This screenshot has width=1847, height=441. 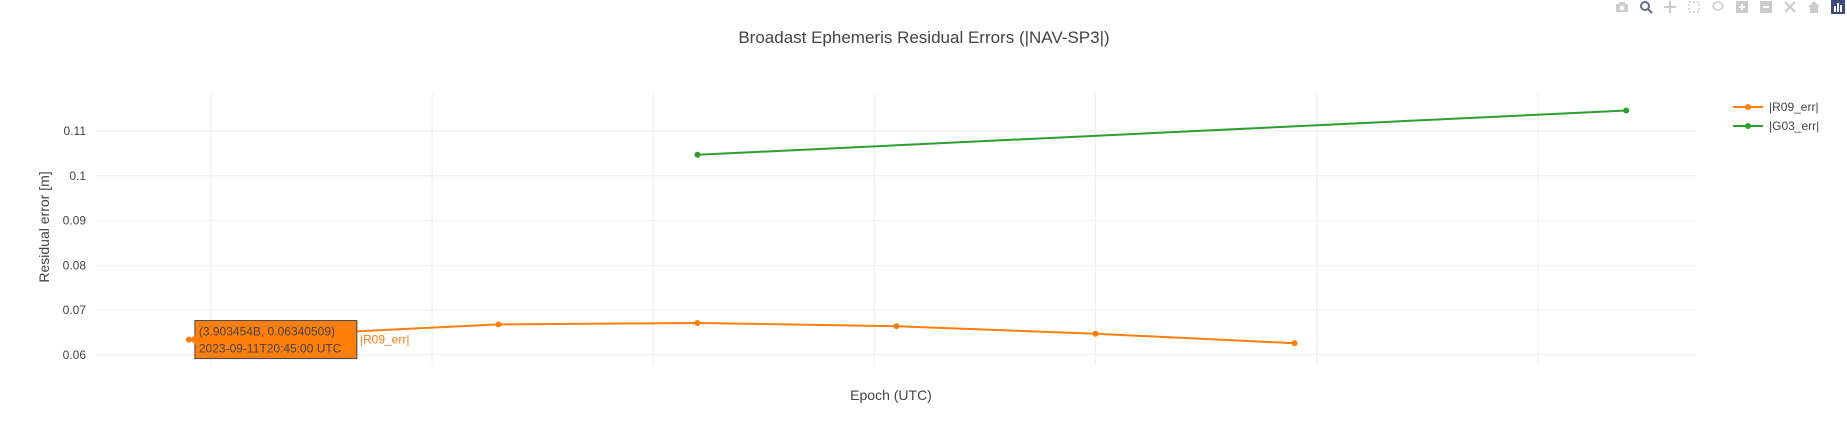 What do you see at coordinates (1794, 107) in the screenshot?
I see `legend-label: |R09_err|` at bounding box center [1794, 107].